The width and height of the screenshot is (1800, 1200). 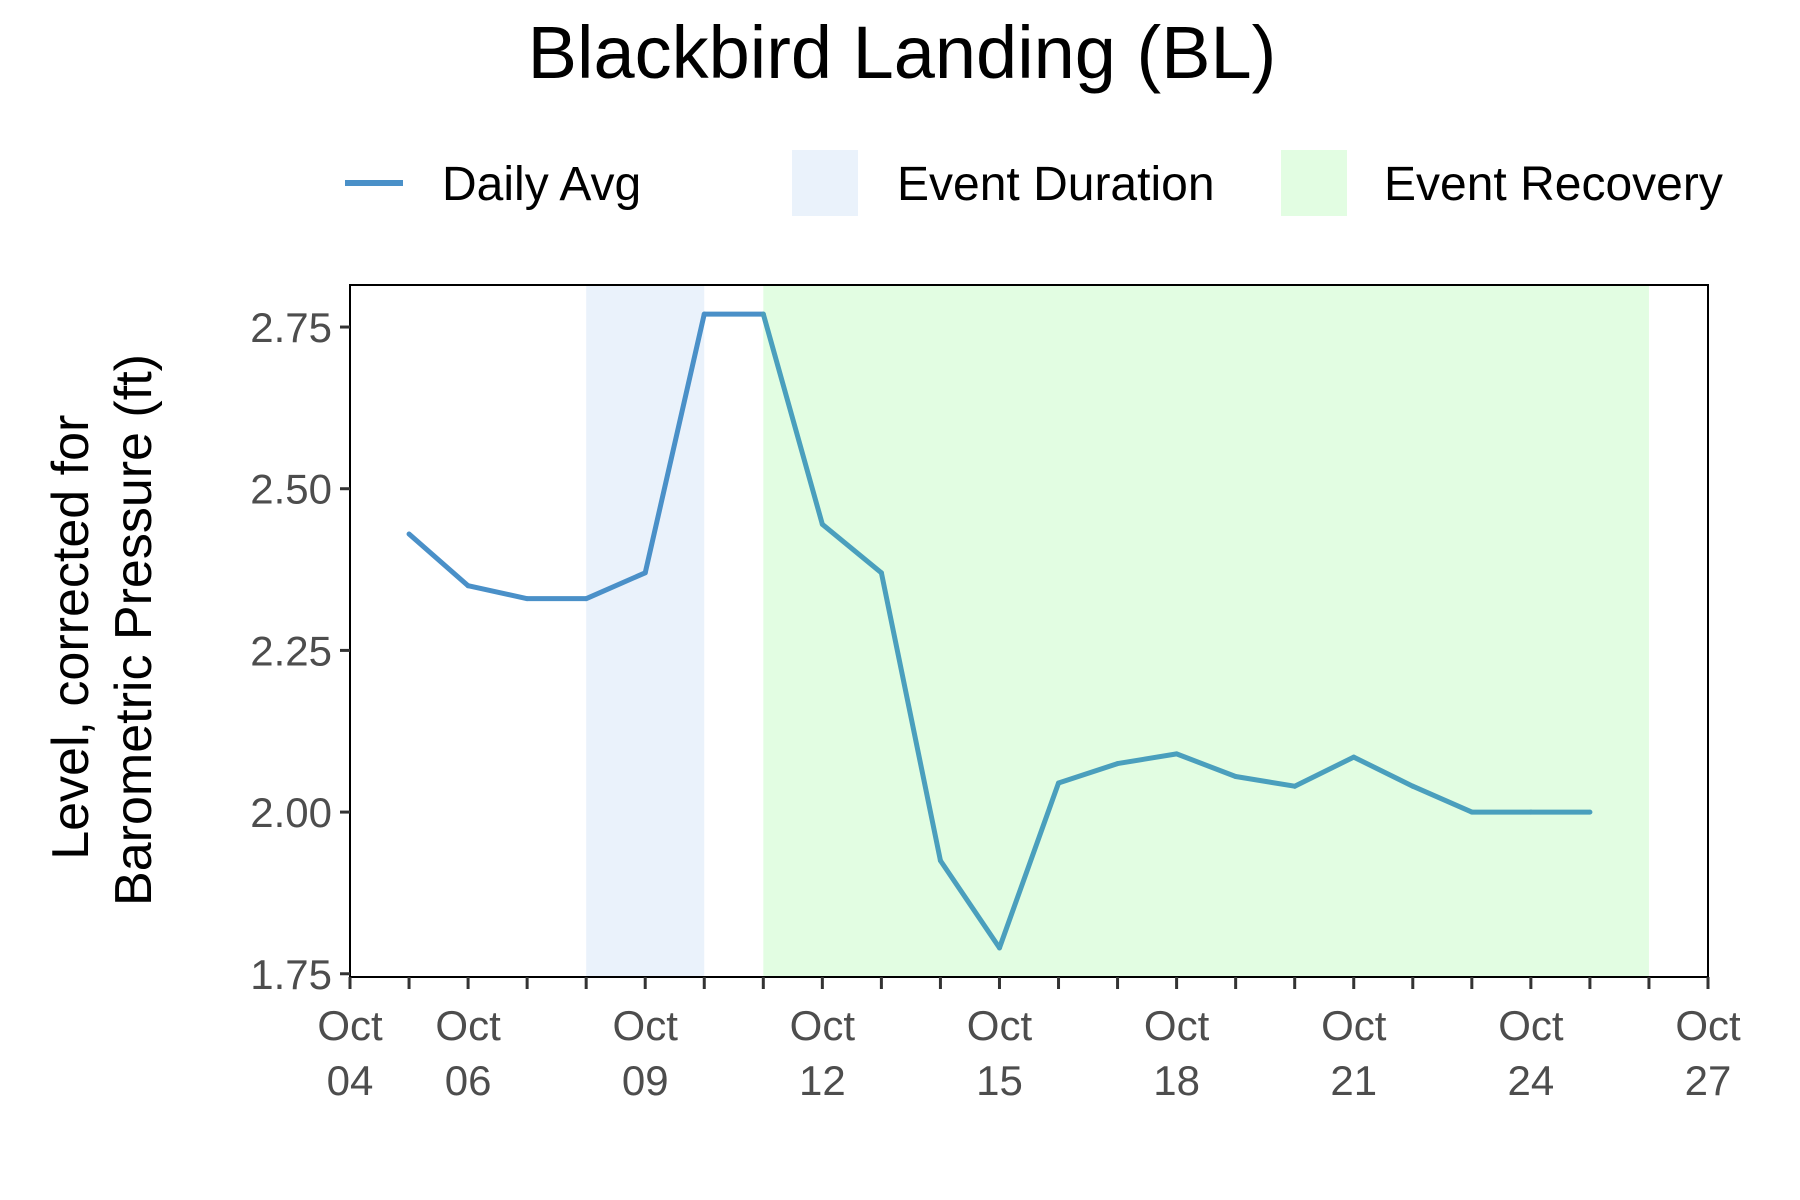 I want to click on x-tick-label: Oct 06, so click(x=468, y=1053).